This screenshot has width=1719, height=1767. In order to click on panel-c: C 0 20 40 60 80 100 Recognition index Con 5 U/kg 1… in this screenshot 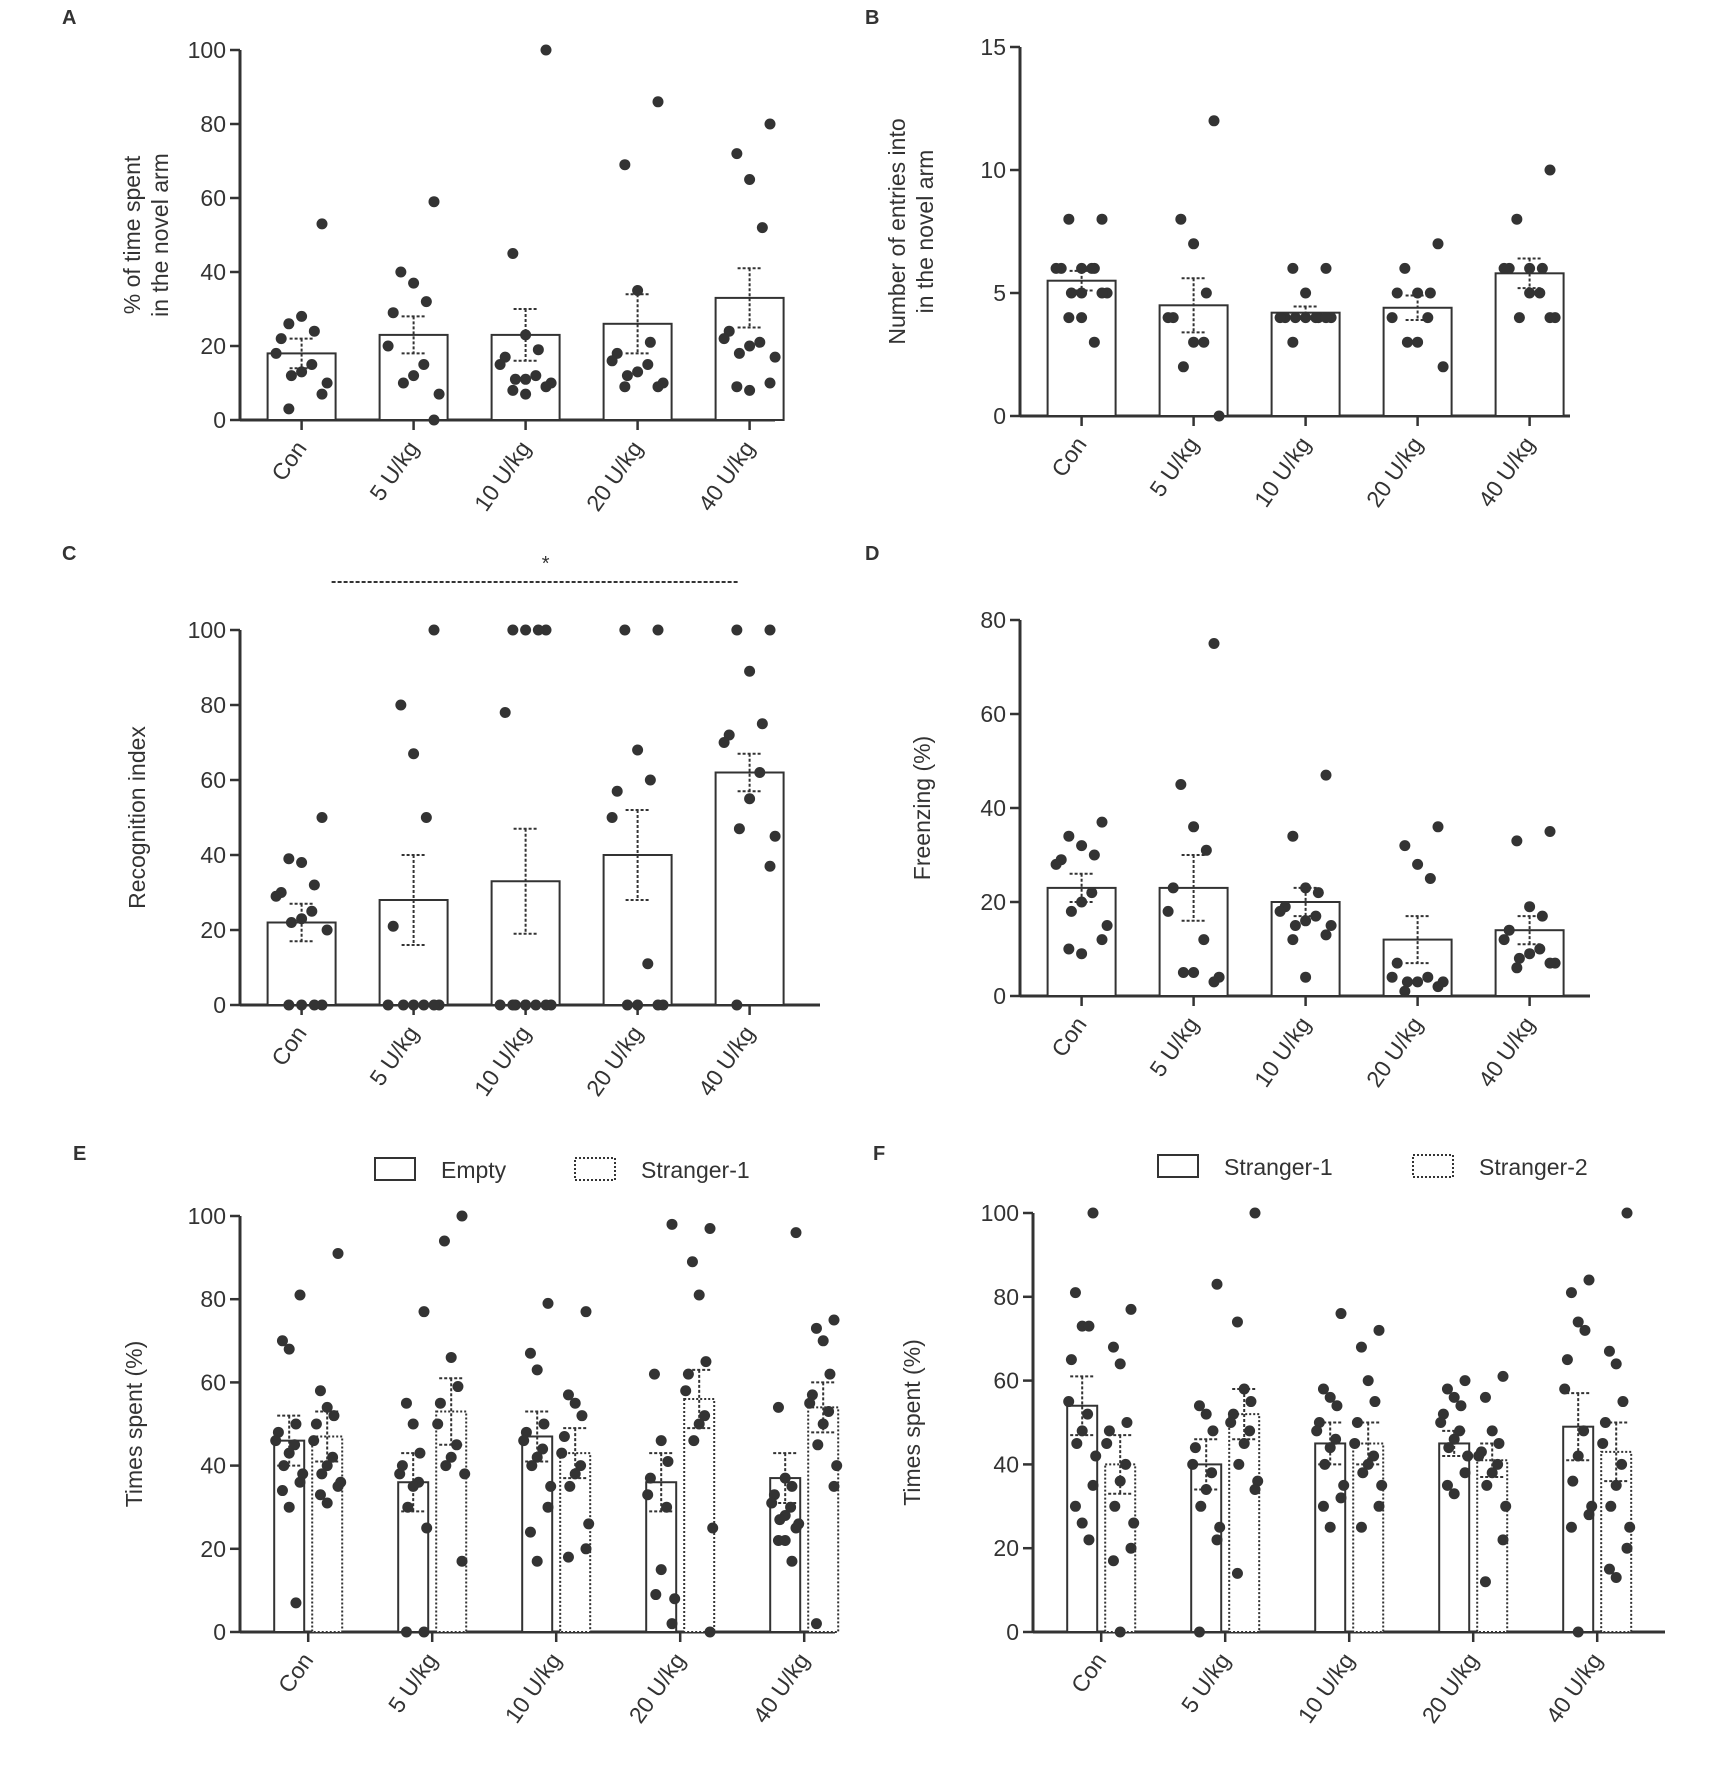, I will do `click(441, 822)`.